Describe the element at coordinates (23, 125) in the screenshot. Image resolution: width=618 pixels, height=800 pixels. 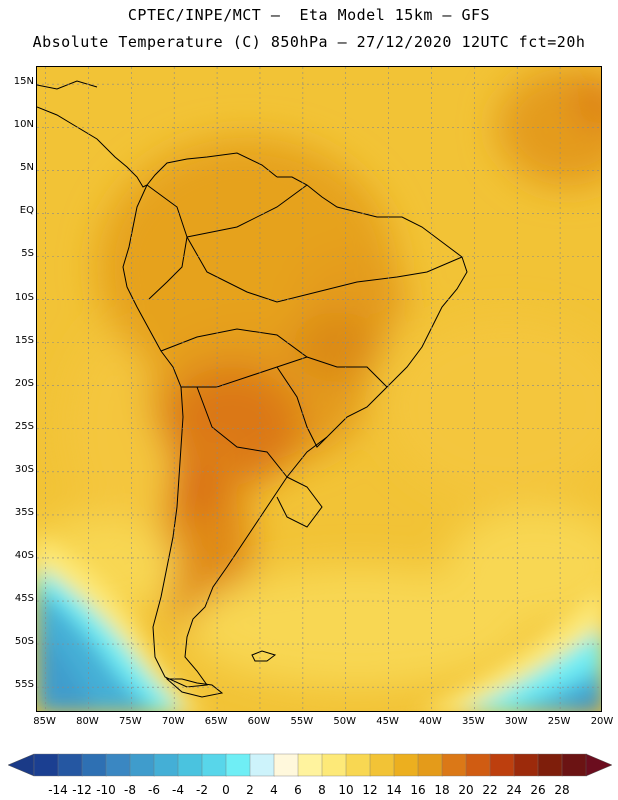
I see `lat-tick-label: 10N` at that location.